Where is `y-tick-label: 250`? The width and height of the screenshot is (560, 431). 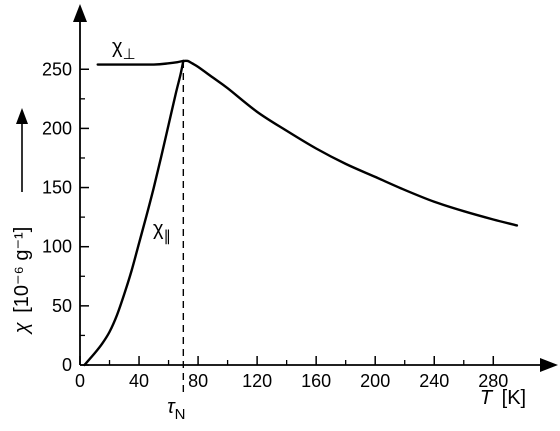 y-tick-label: 250 is located at coordinates (57, 69).